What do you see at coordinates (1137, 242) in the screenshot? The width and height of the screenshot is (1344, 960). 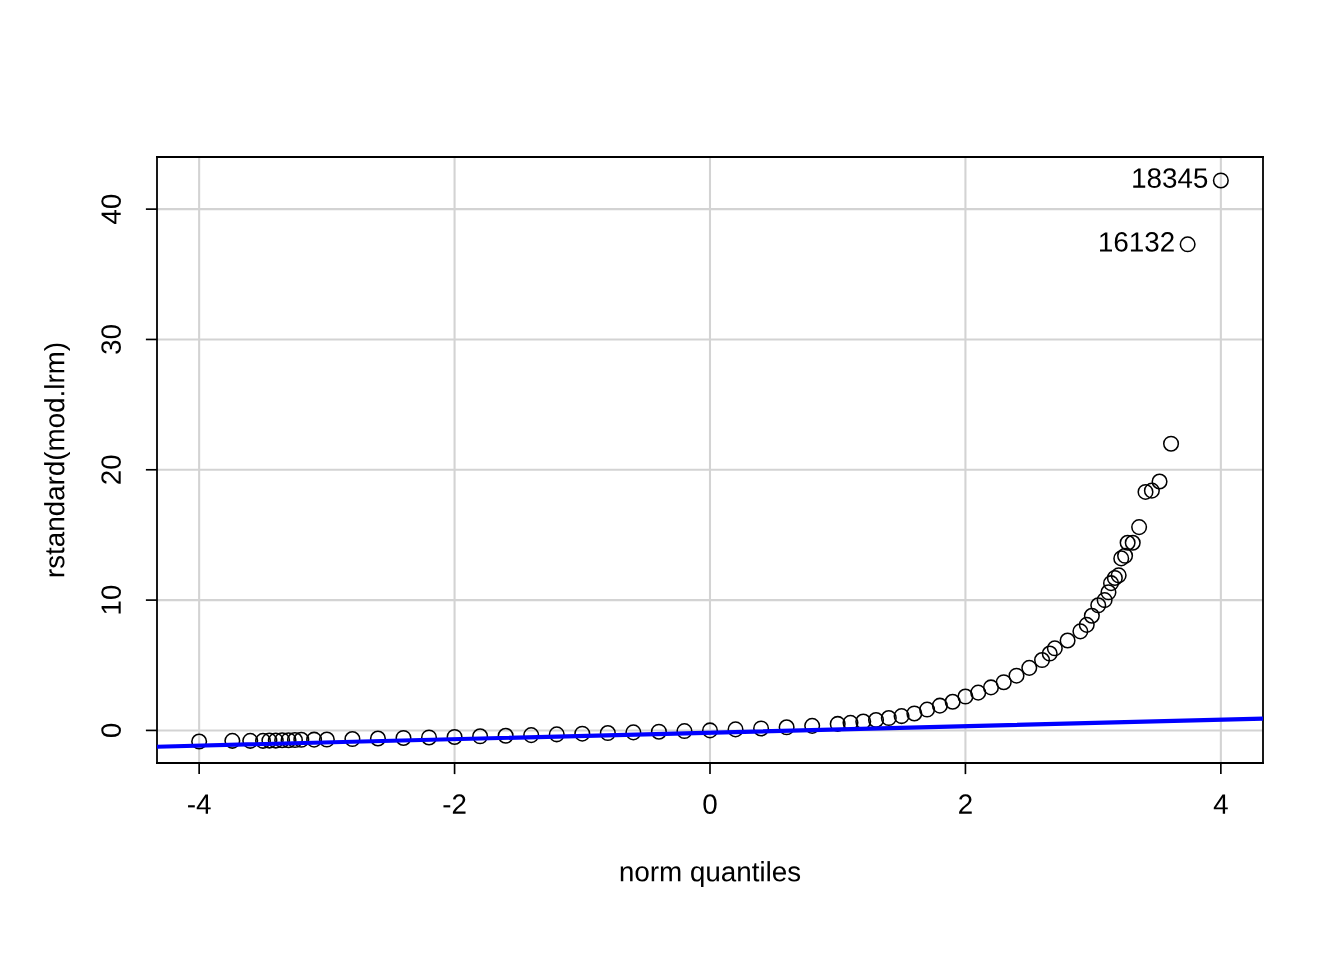 I see `annotation: 16132` at bounding box center [1137, 242].